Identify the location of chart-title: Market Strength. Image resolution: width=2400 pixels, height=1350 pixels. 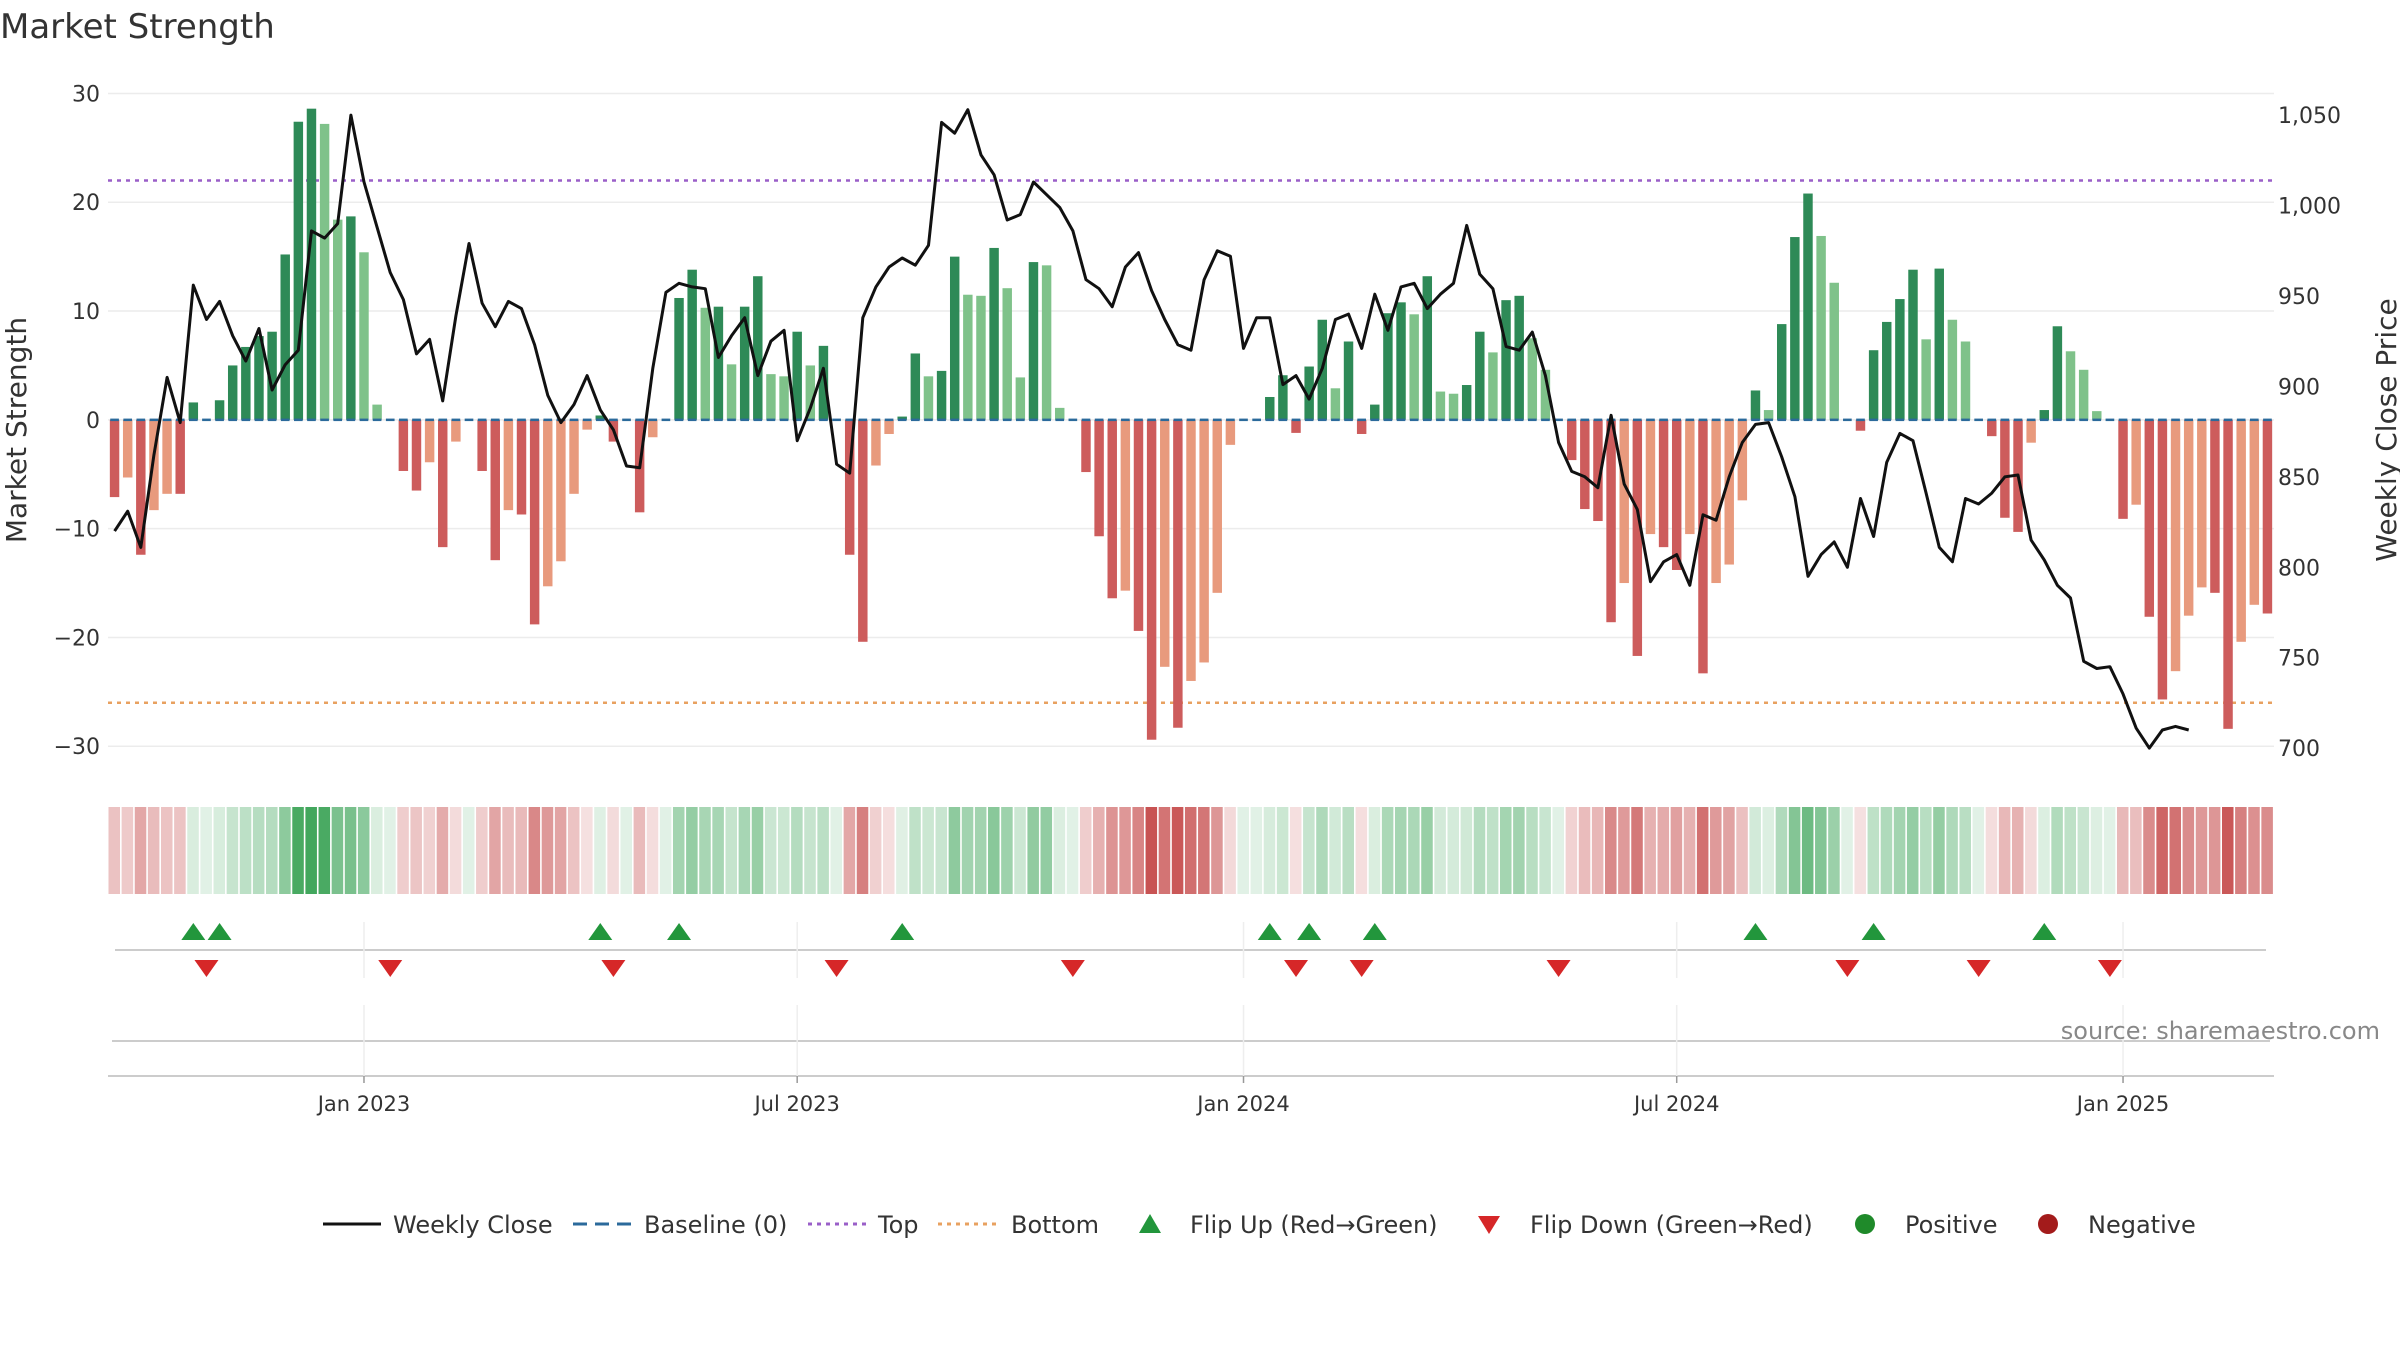
(137, 27).